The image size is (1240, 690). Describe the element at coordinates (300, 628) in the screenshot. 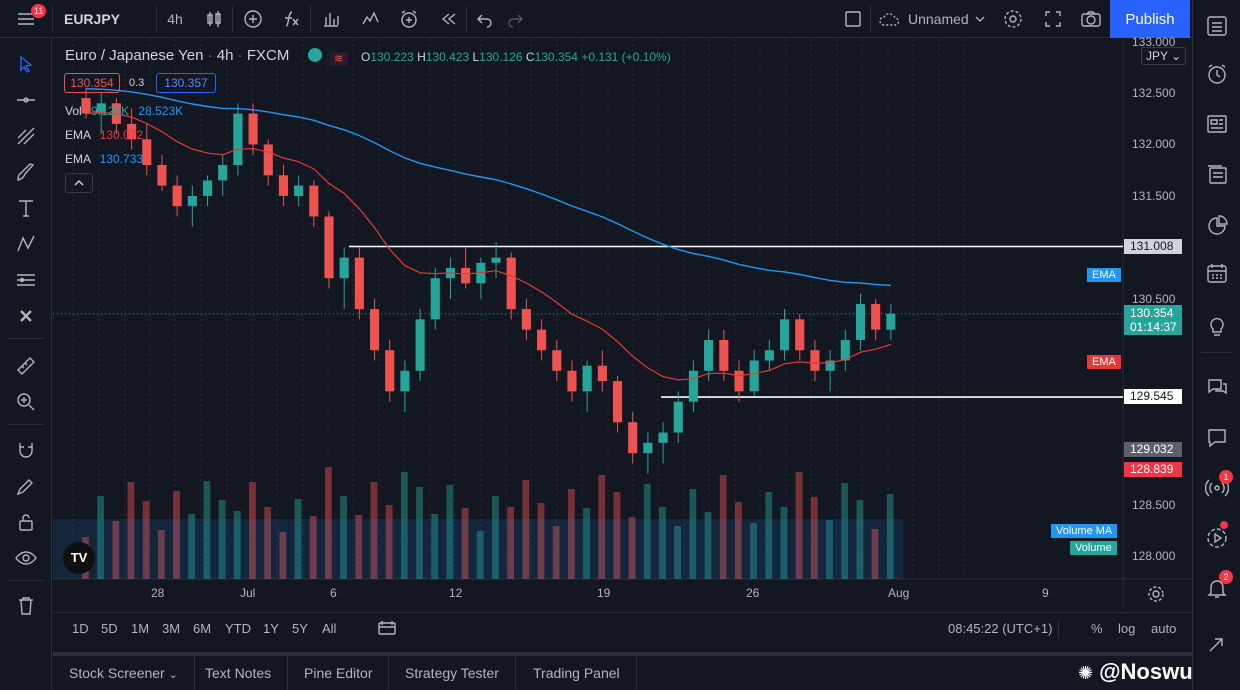

I see `range-5y: 5Y` at that location.